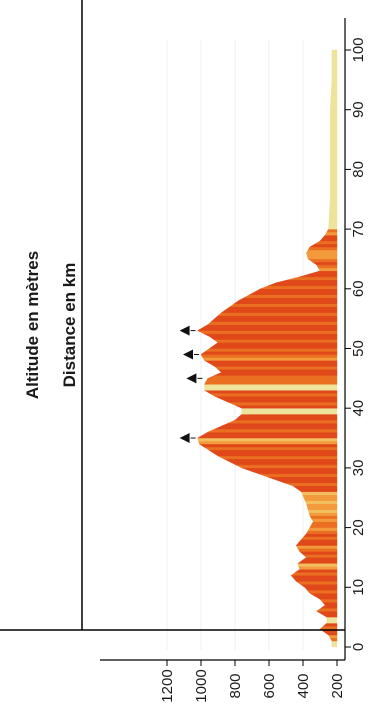 Image resolution: width=374 pixels, height=708 pixels. I want to click on altitude-tick-label: 400, so click(303, 685).